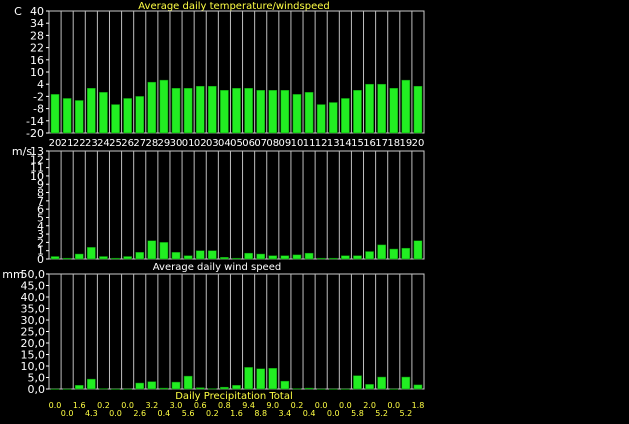  What do you see at coordinates (40, 259) in the screenshot?
I see `y-tick-label: 0` at bounding box center [40, 259].